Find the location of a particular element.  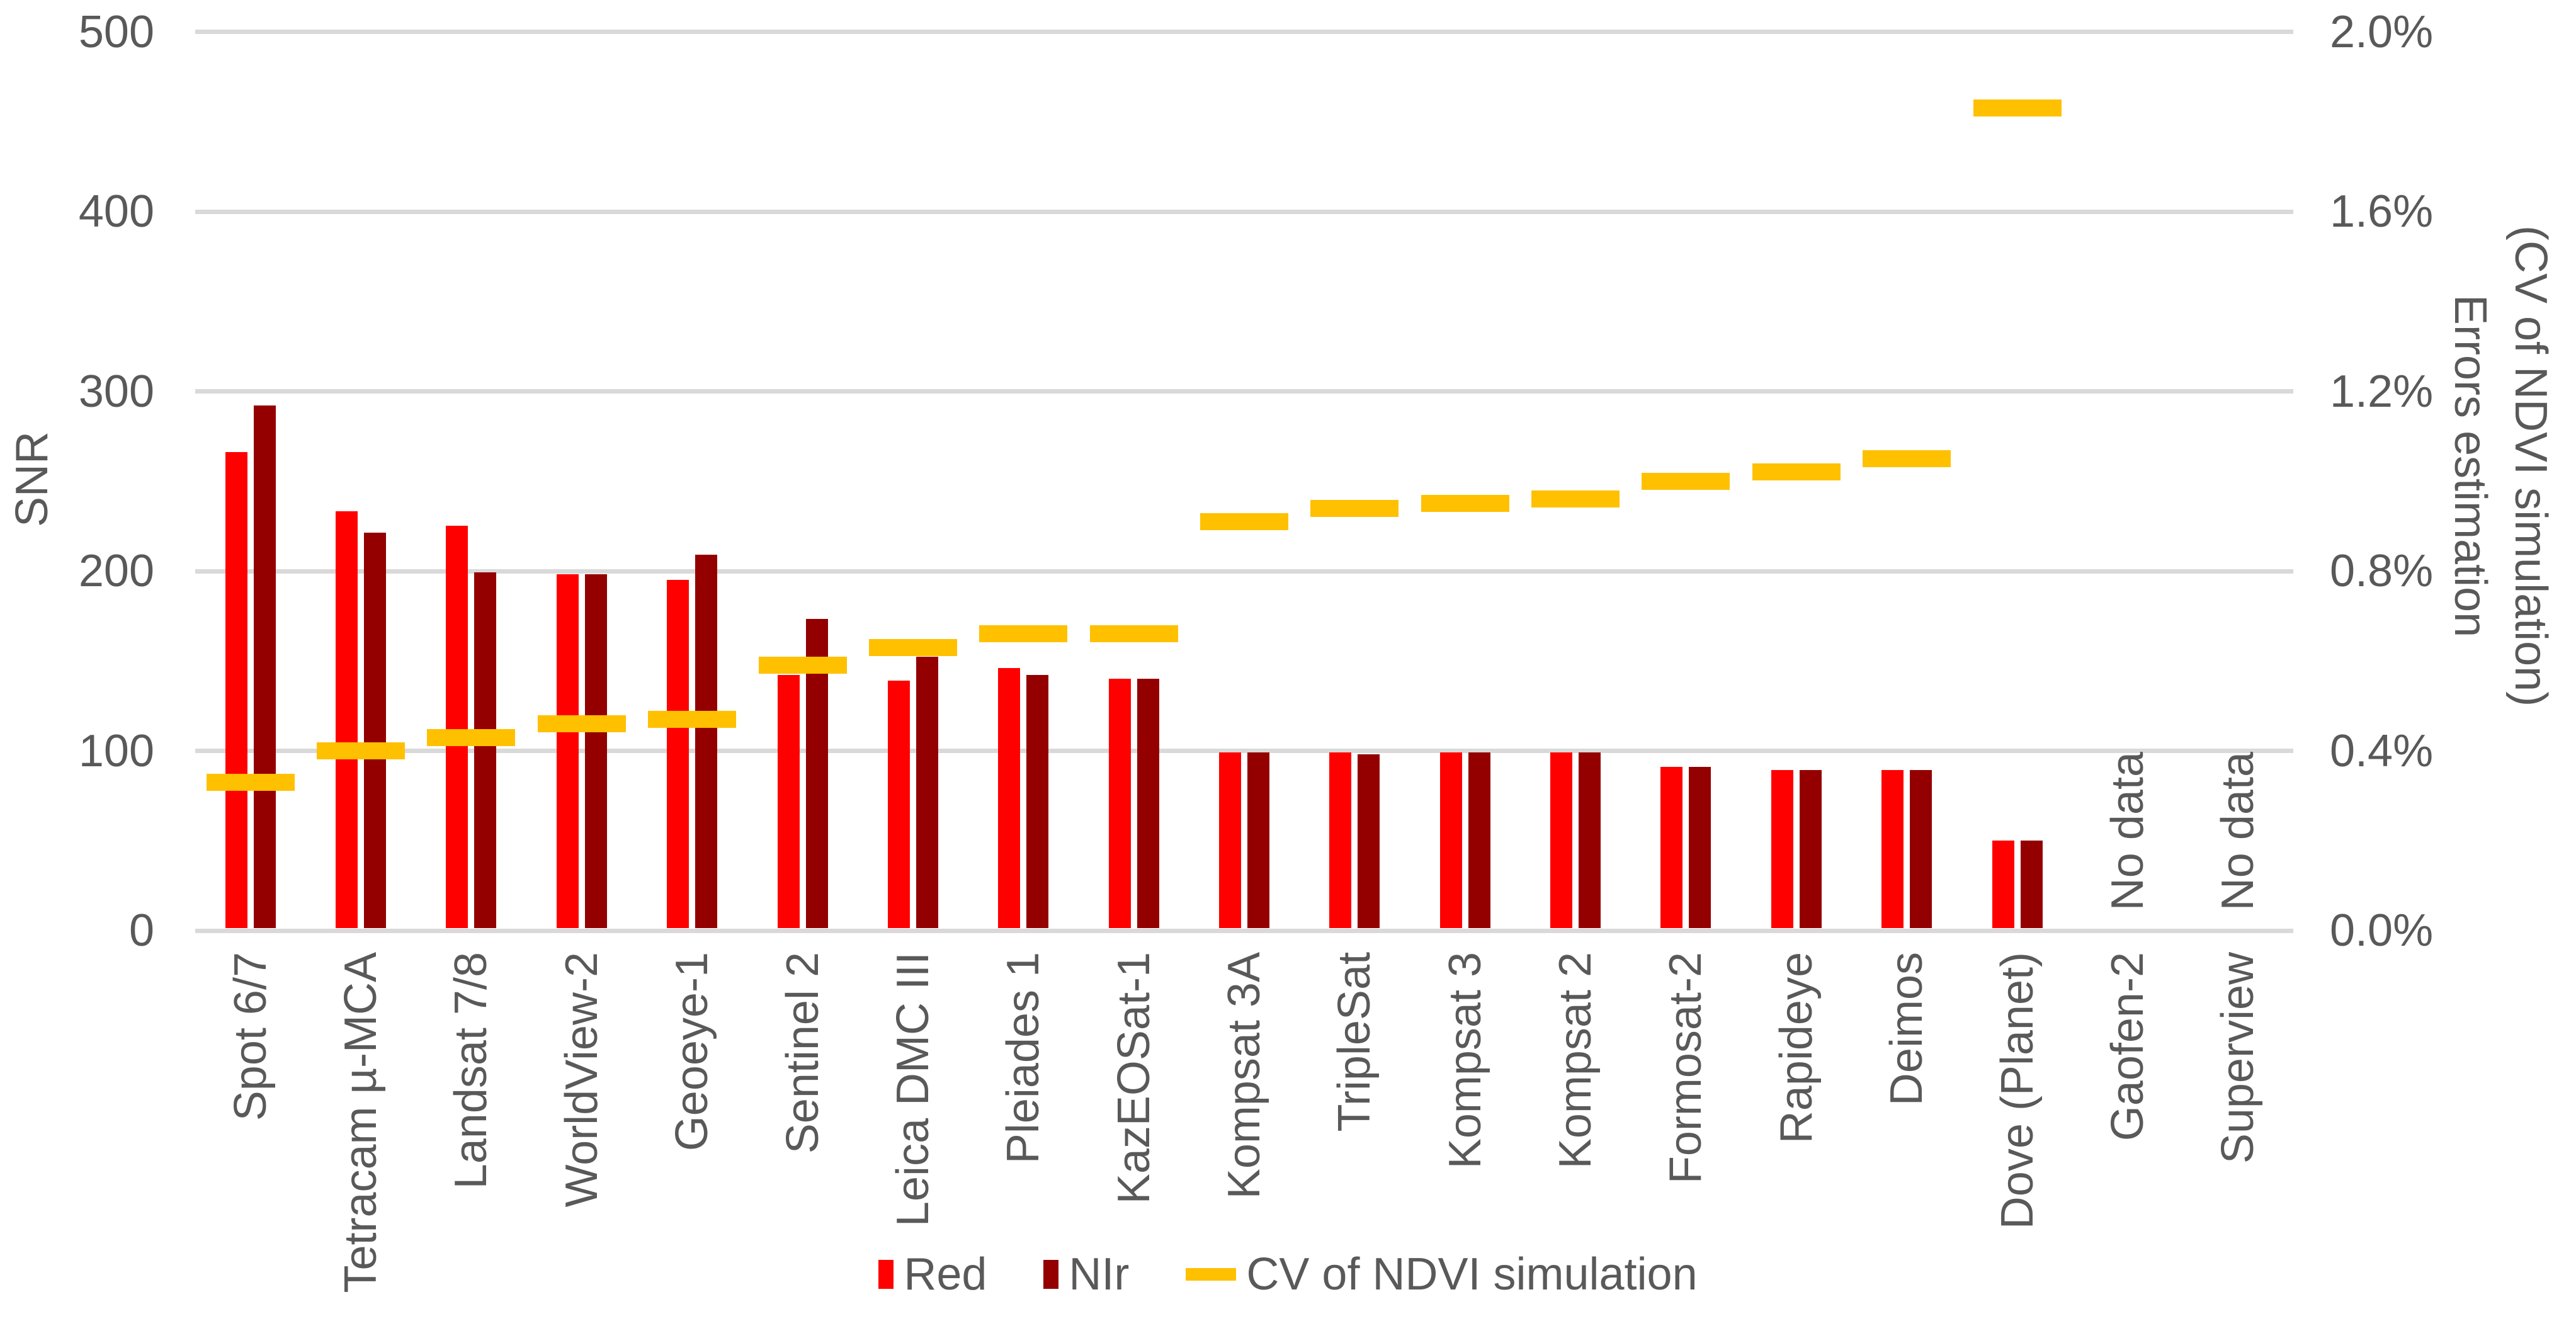

x-axis-label: Landsat 7/8 is located at coordinates (471, 1070).